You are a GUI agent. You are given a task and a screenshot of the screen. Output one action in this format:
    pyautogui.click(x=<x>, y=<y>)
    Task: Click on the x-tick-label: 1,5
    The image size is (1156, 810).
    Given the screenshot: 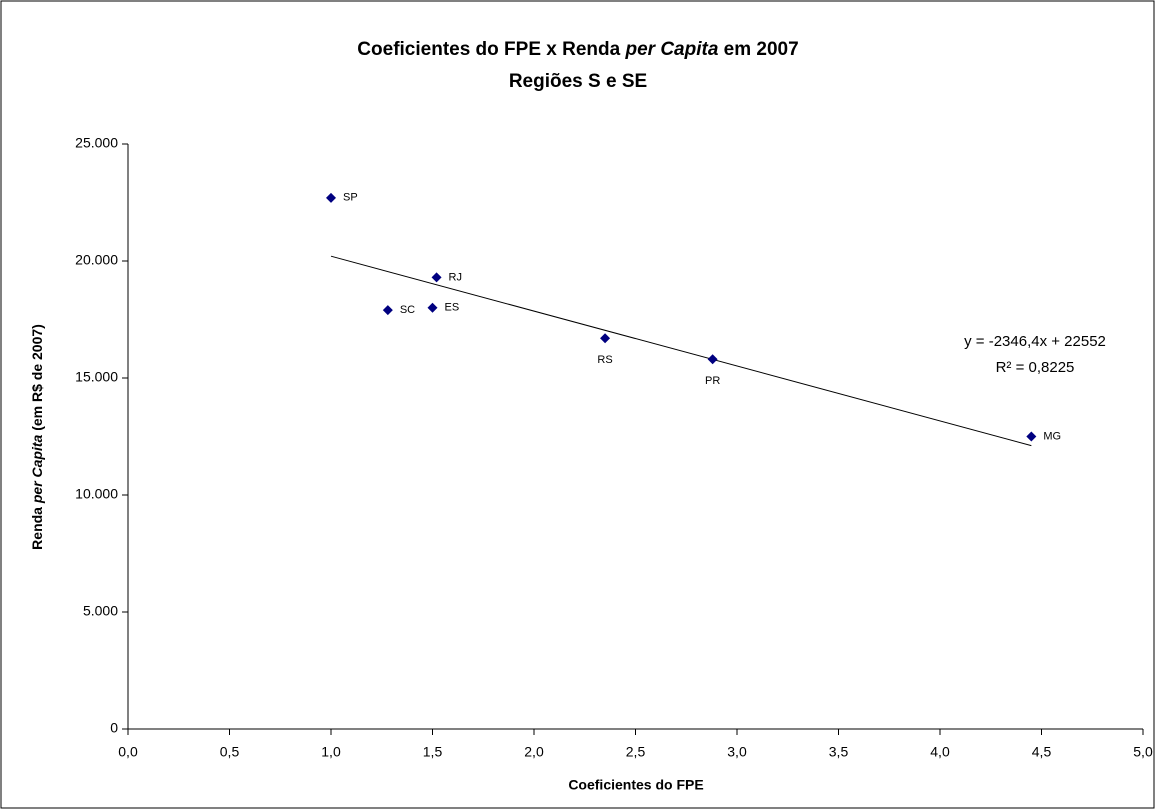 What is the action you would take?
    pyautogui.click(x=433, y=752)
    